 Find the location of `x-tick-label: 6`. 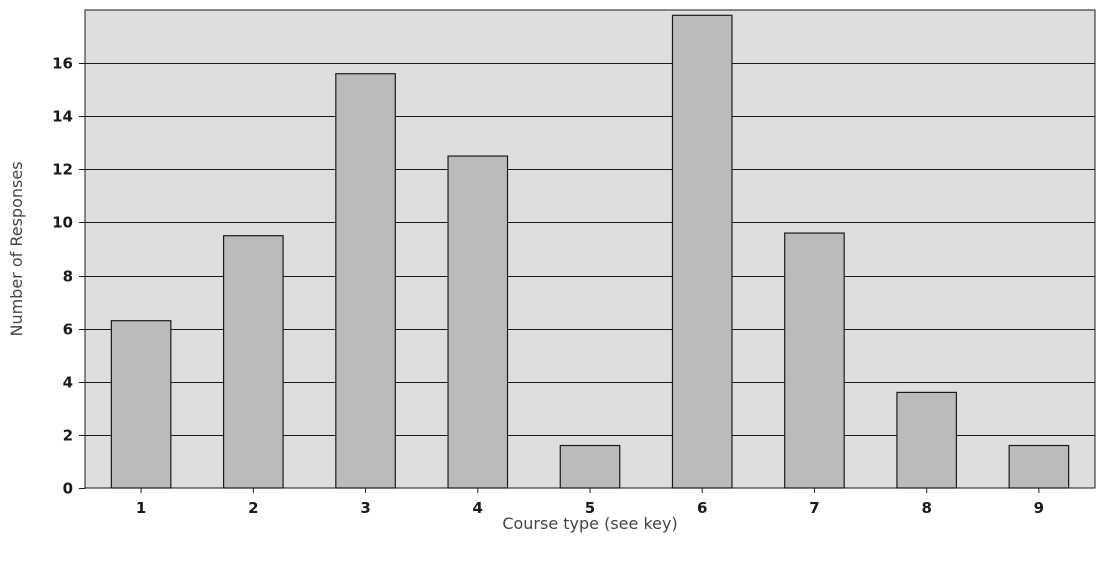

x-tick-label: 6 is located at coordinates (702, 508).